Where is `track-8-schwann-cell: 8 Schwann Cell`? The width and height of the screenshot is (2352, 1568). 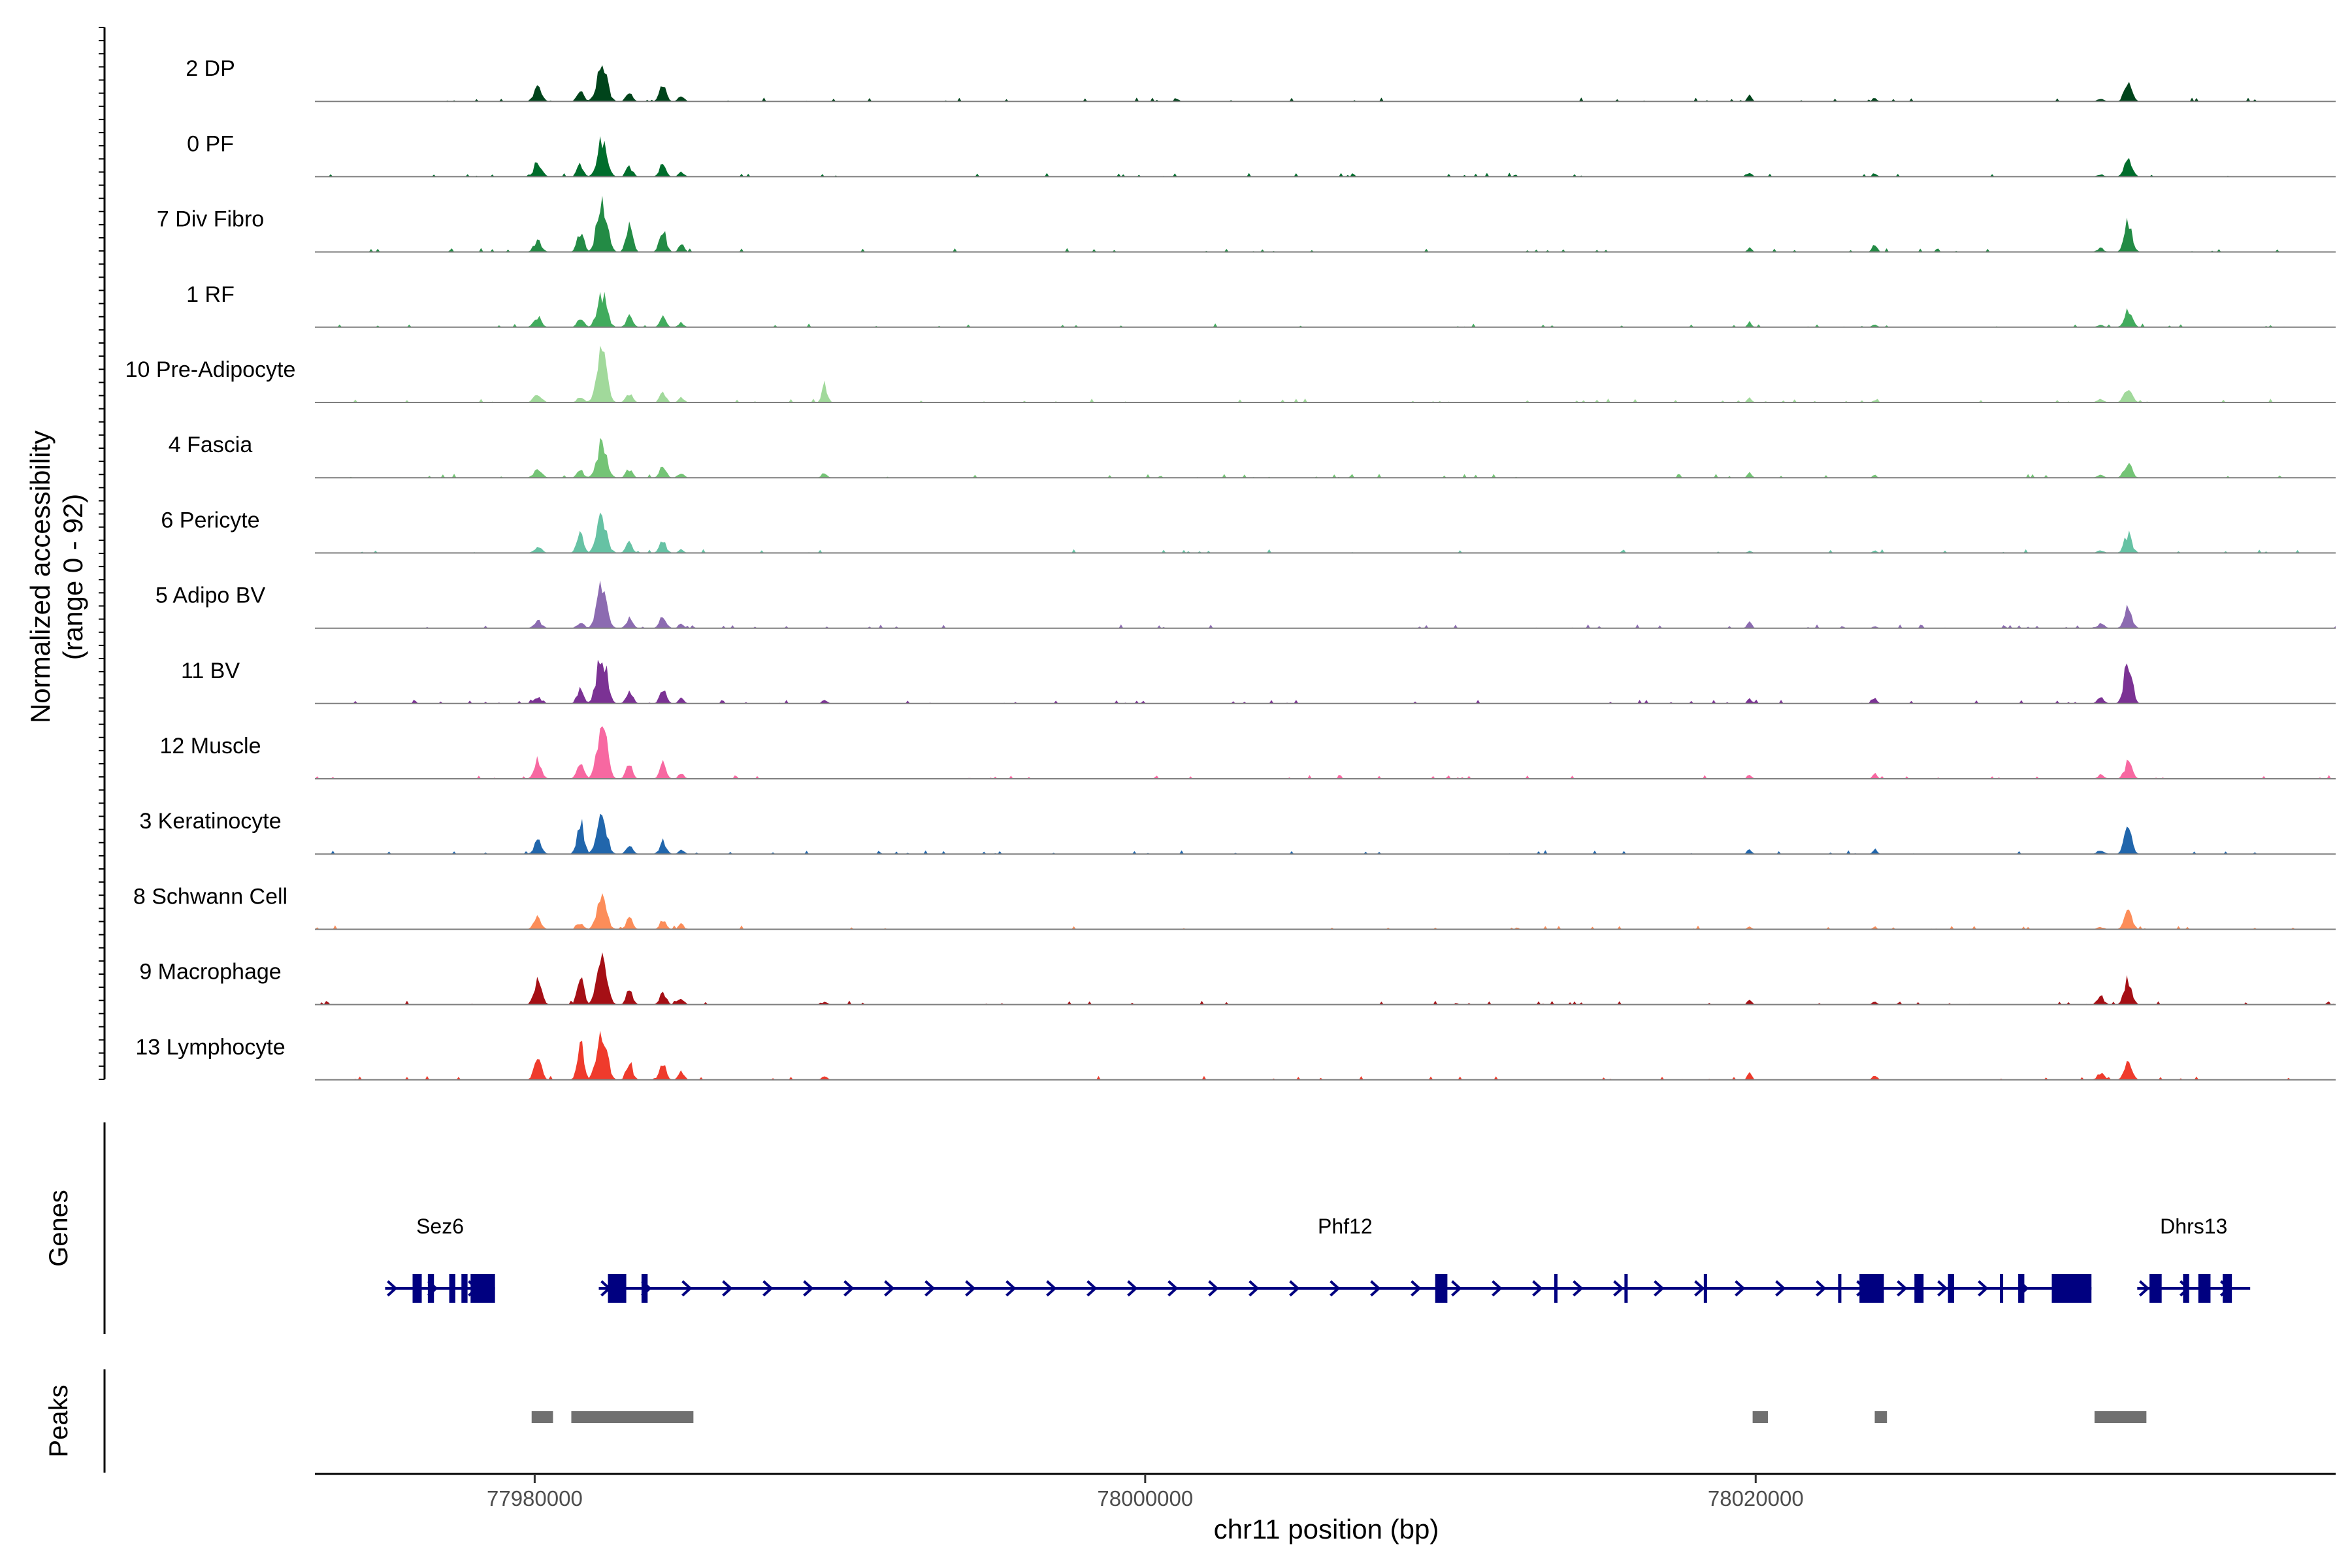
track-8-schwann-cell: 8 Schwann Cell is located at coordinates (1234, 907).